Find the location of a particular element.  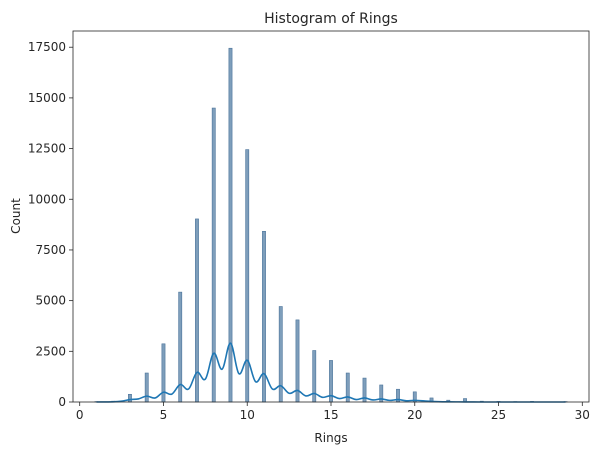

x-tick-label-25: 25 is located at coordinates (498, 415).